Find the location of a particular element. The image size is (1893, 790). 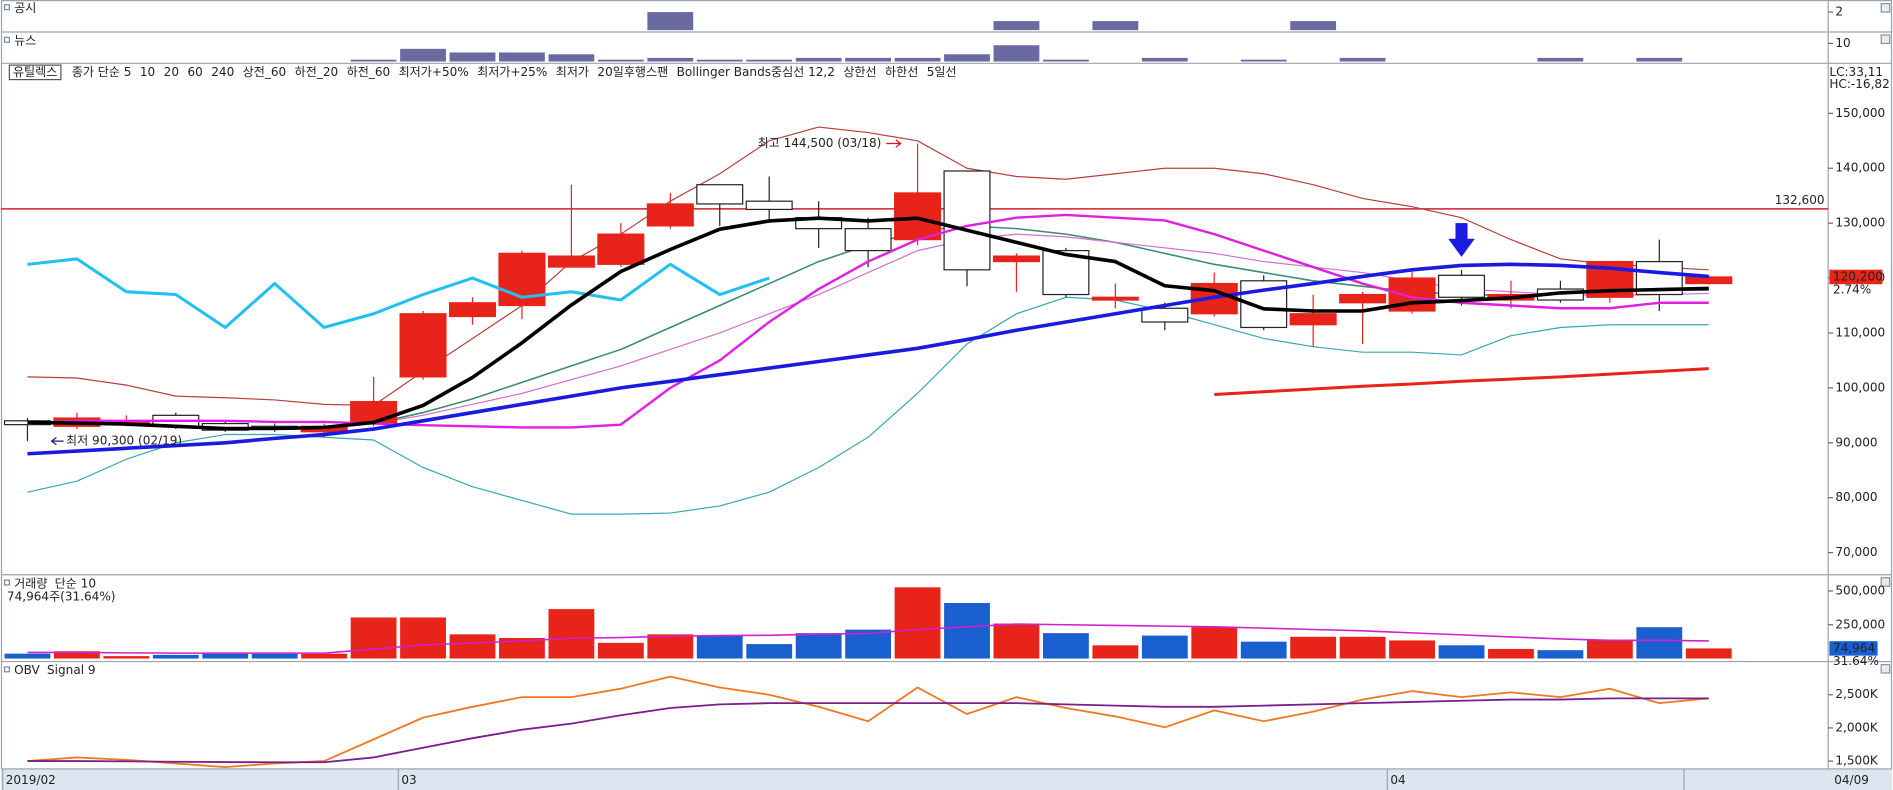

panel-subtitle: 단순 10 is located at coordinates (75, 583).